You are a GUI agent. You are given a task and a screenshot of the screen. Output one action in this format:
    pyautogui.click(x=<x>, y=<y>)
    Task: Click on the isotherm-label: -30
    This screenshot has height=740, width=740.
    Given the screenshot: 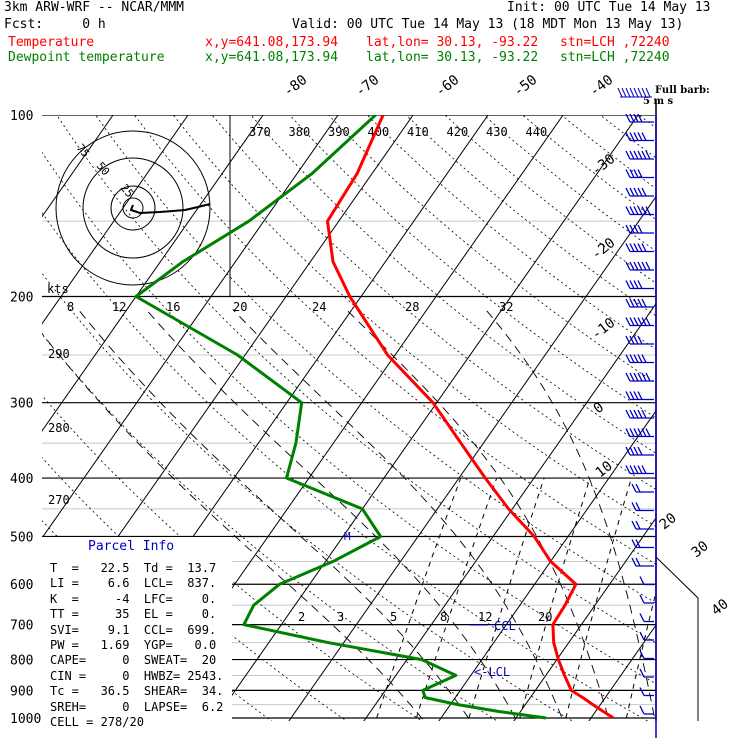 What is the action you would take?
    pyautogui.click(x=604, y=165)
    